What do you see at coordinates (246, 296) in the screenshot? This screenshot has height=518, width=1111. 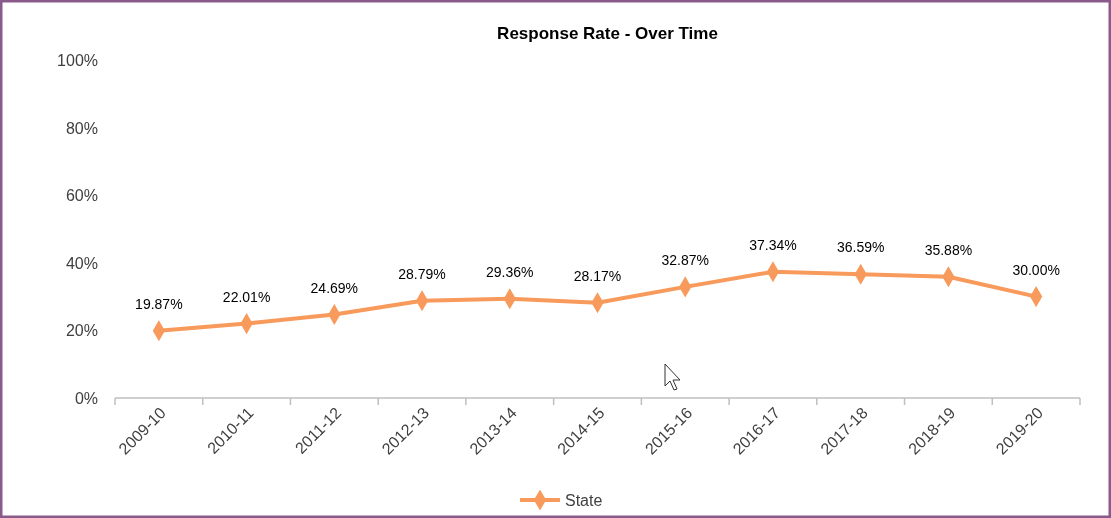 I see `data-label: 22.01%` at bounding box center [246, 296].